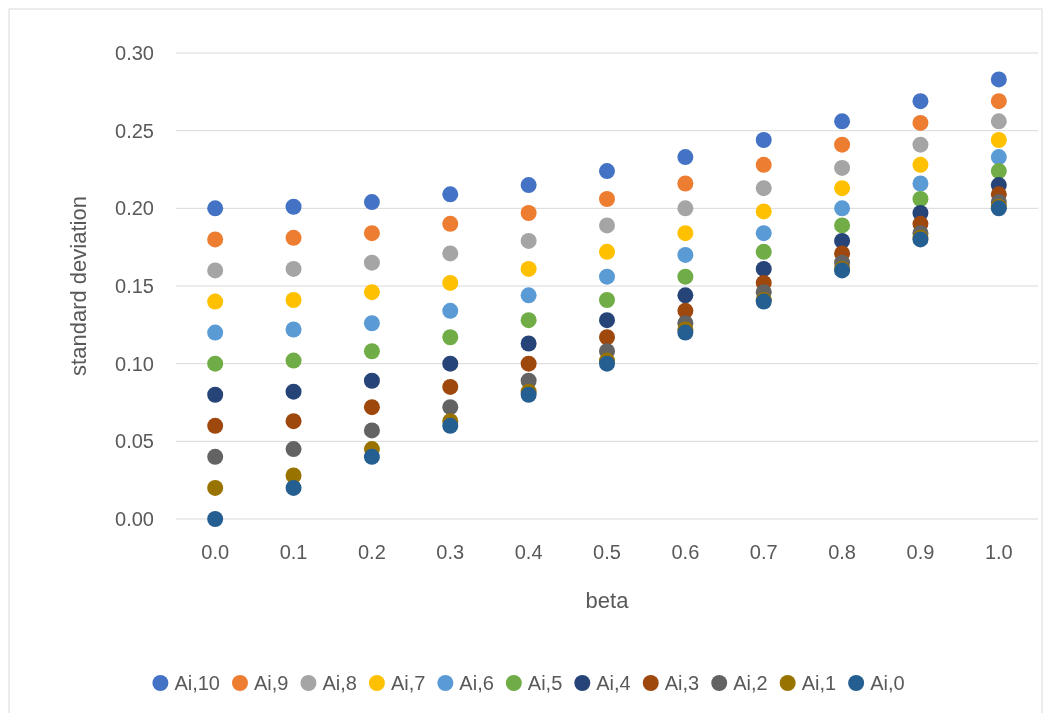 This screenshot has width=1053, height=713. Describe the element at coordinates (685, 552) in the screenshot. I see `x-tick-label: 0.6` at that location.